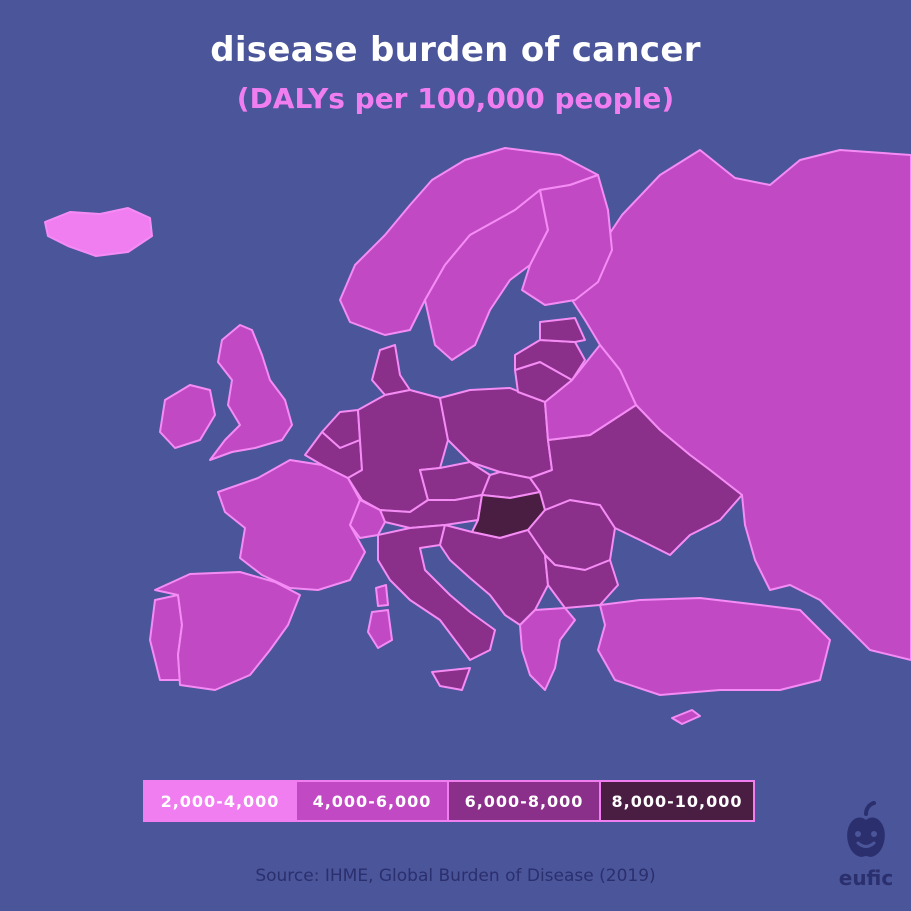 This screenshot has width=911, height=911. I want to click on legend-item-3: 8,000-10,000, so click(677, 801).